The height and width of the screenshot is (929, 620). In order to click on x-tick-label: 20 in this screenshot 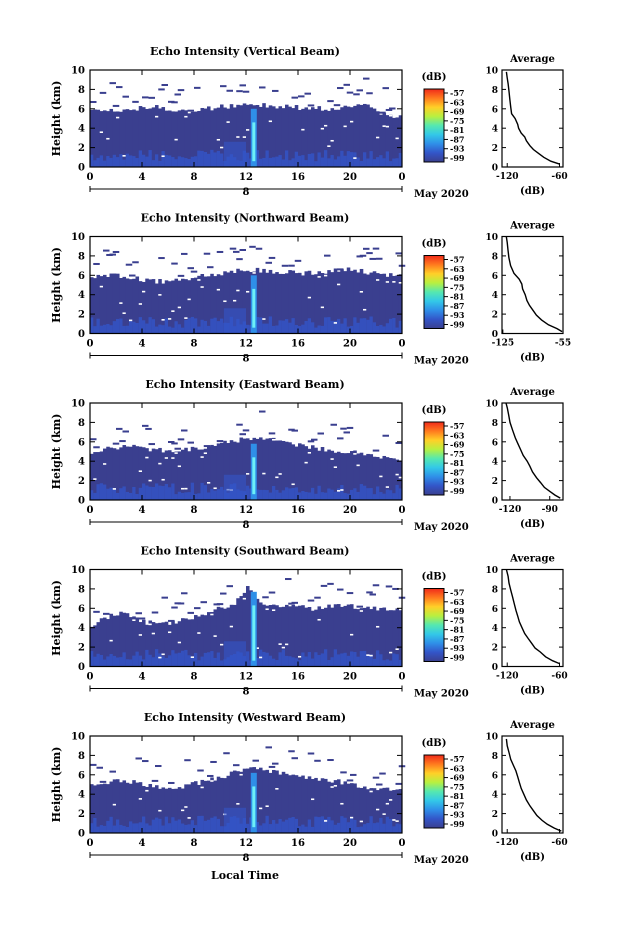, I will do `click(350, 510)`.